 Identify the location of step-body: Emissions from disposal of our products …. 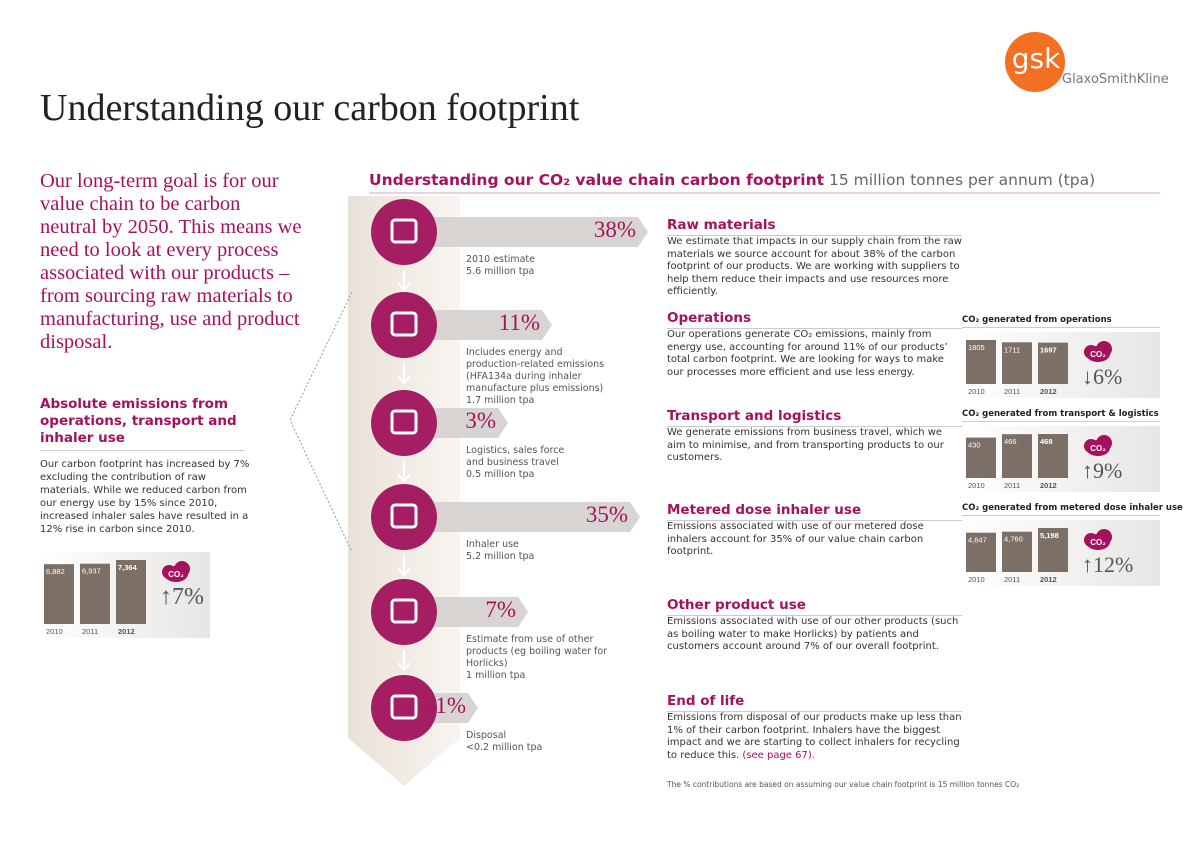
(814, 737).